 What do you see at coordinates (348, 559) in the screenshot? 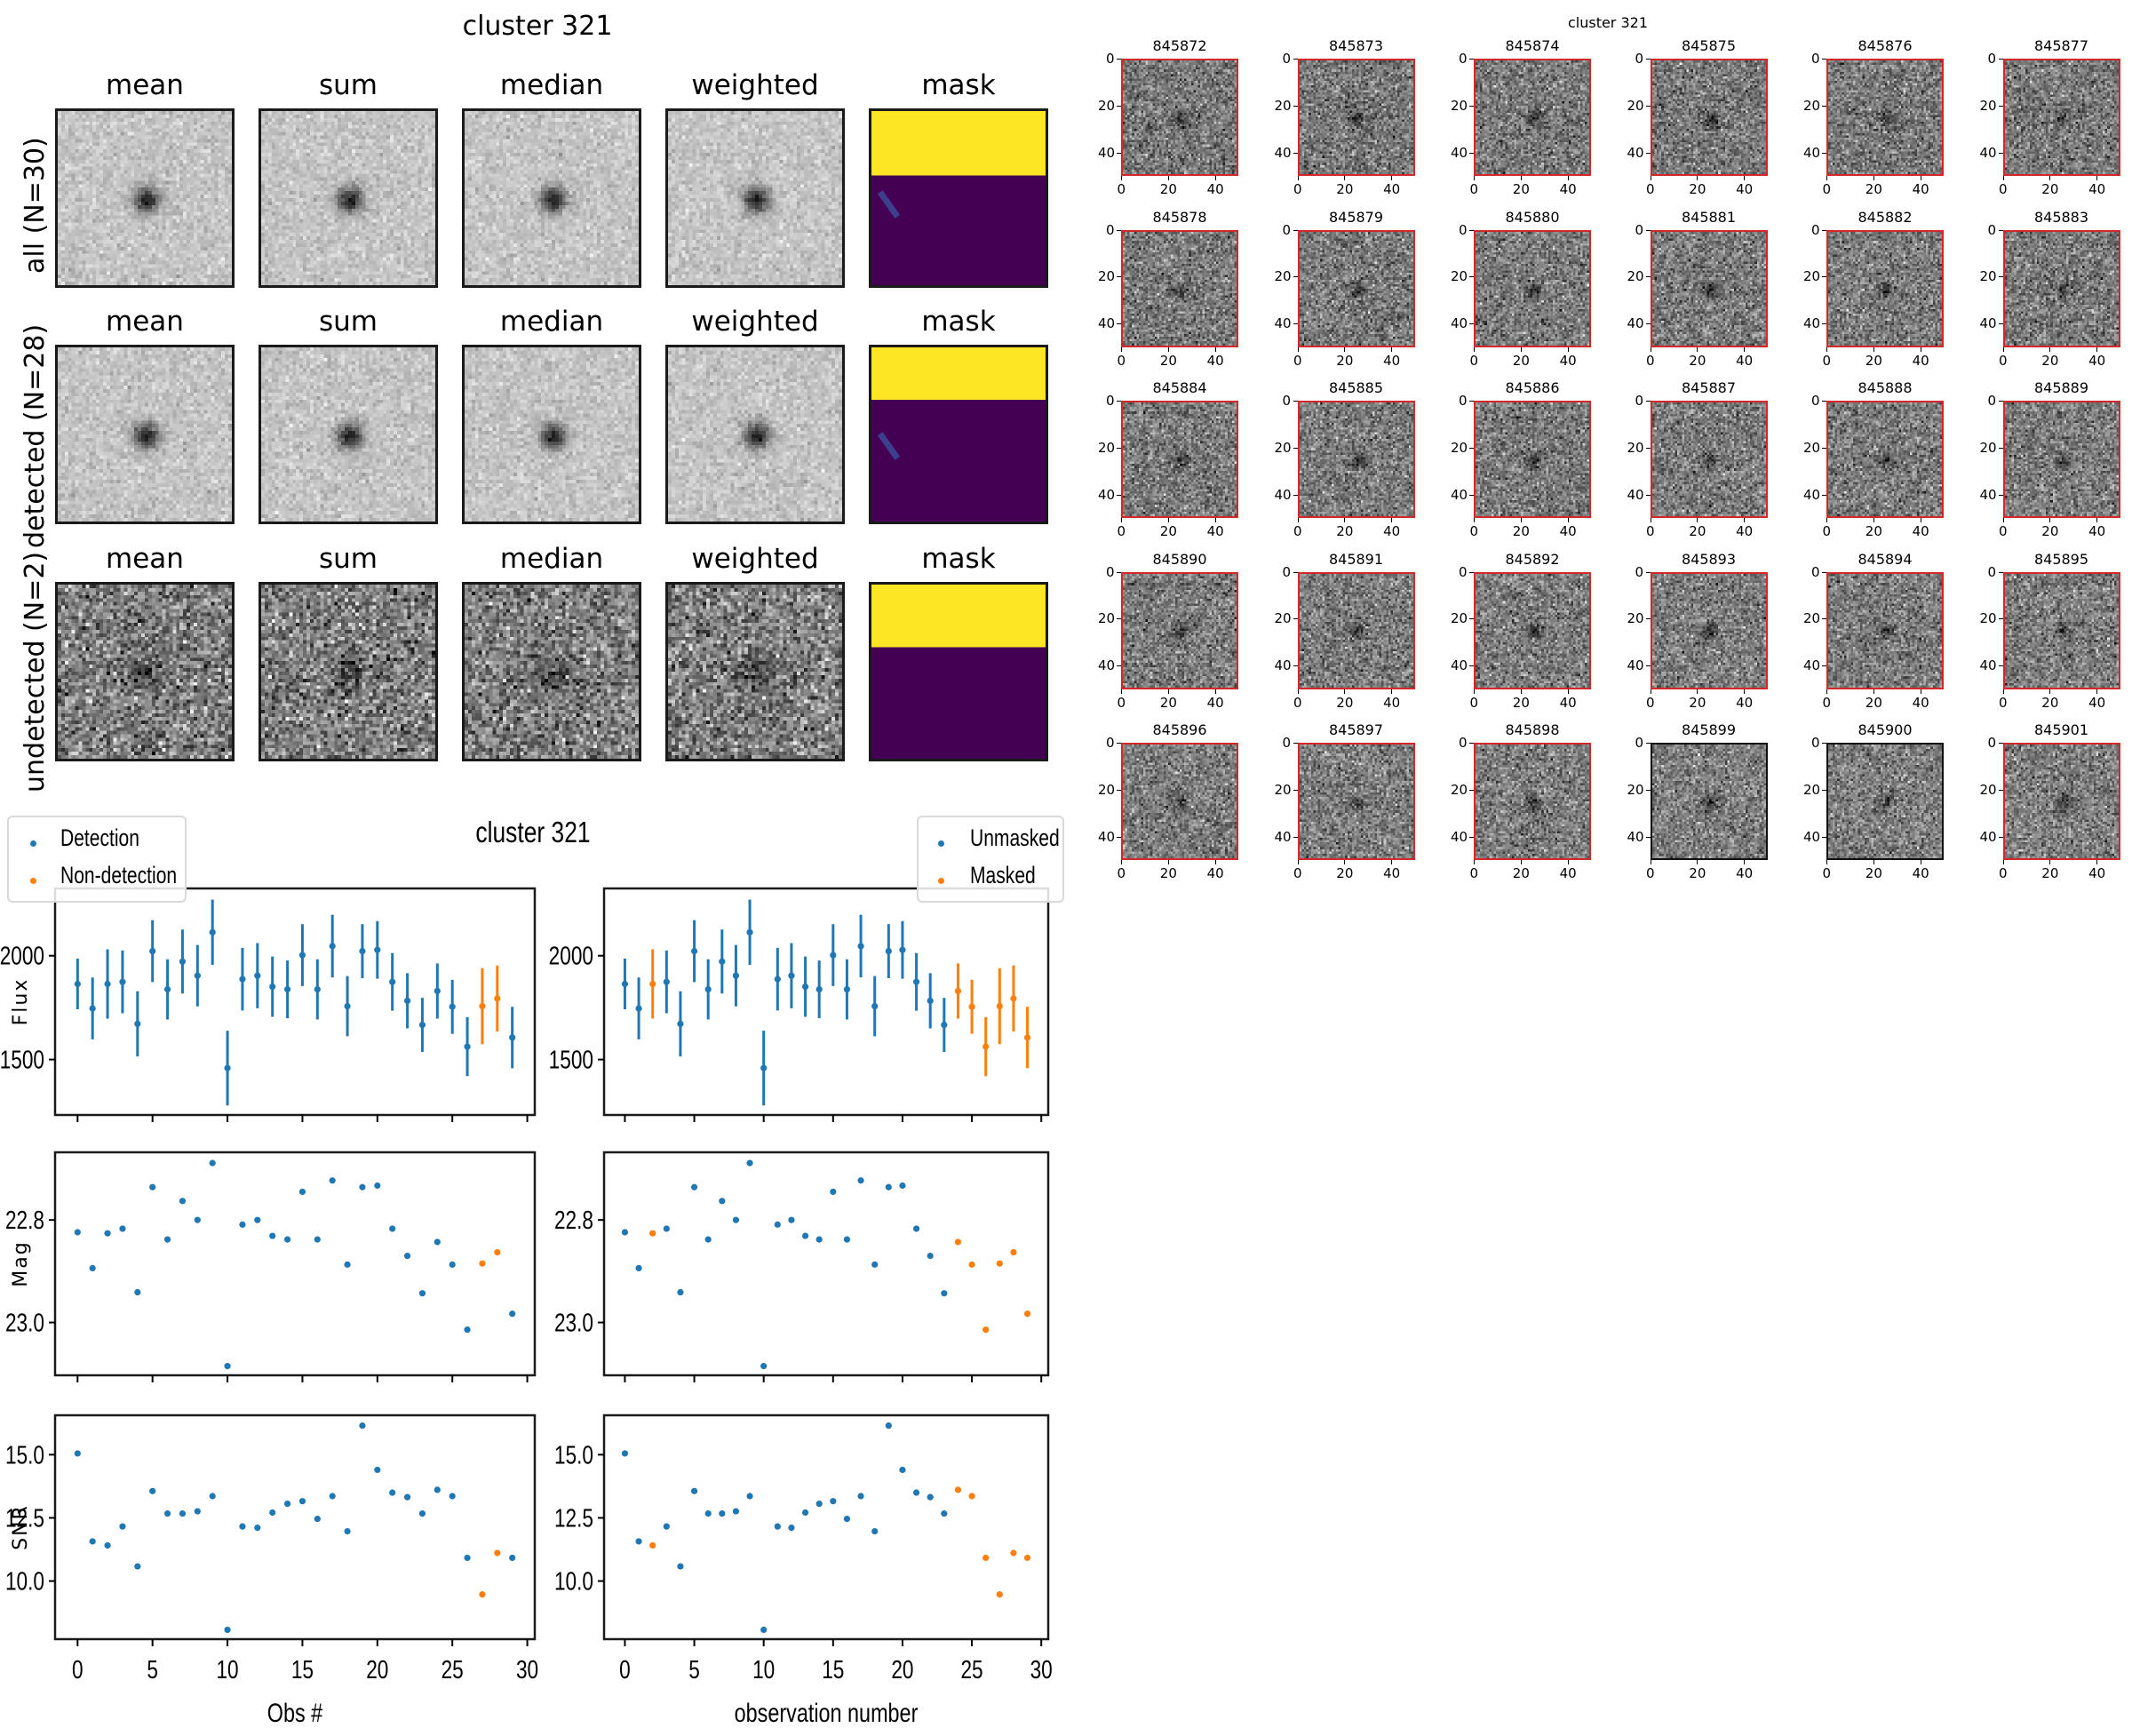
I see `coadd-column-title: sum` at bounding box center [348, 559].